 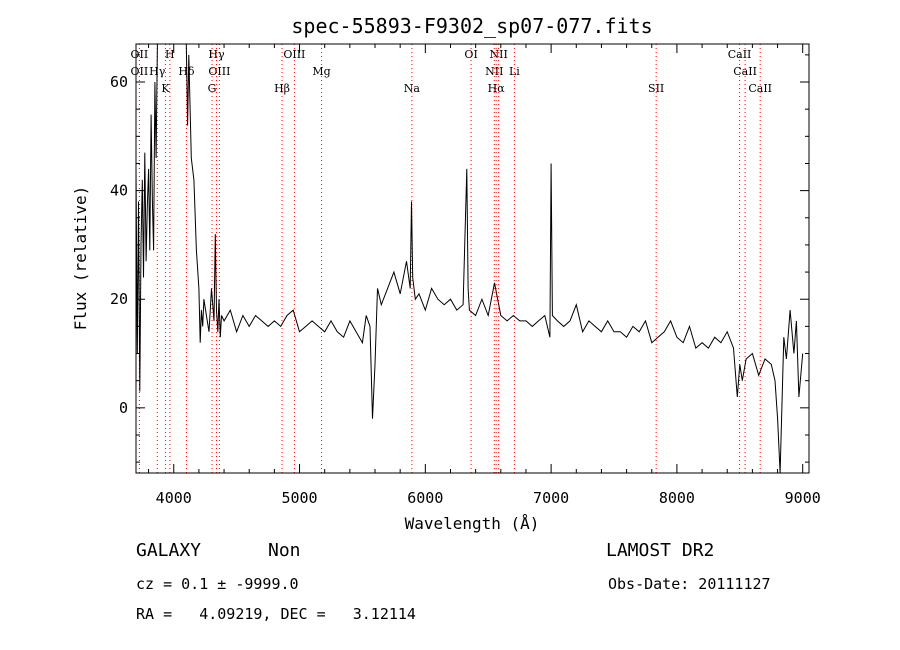 I want to click on y-tick-label: 0, so click(x=123, y=408).